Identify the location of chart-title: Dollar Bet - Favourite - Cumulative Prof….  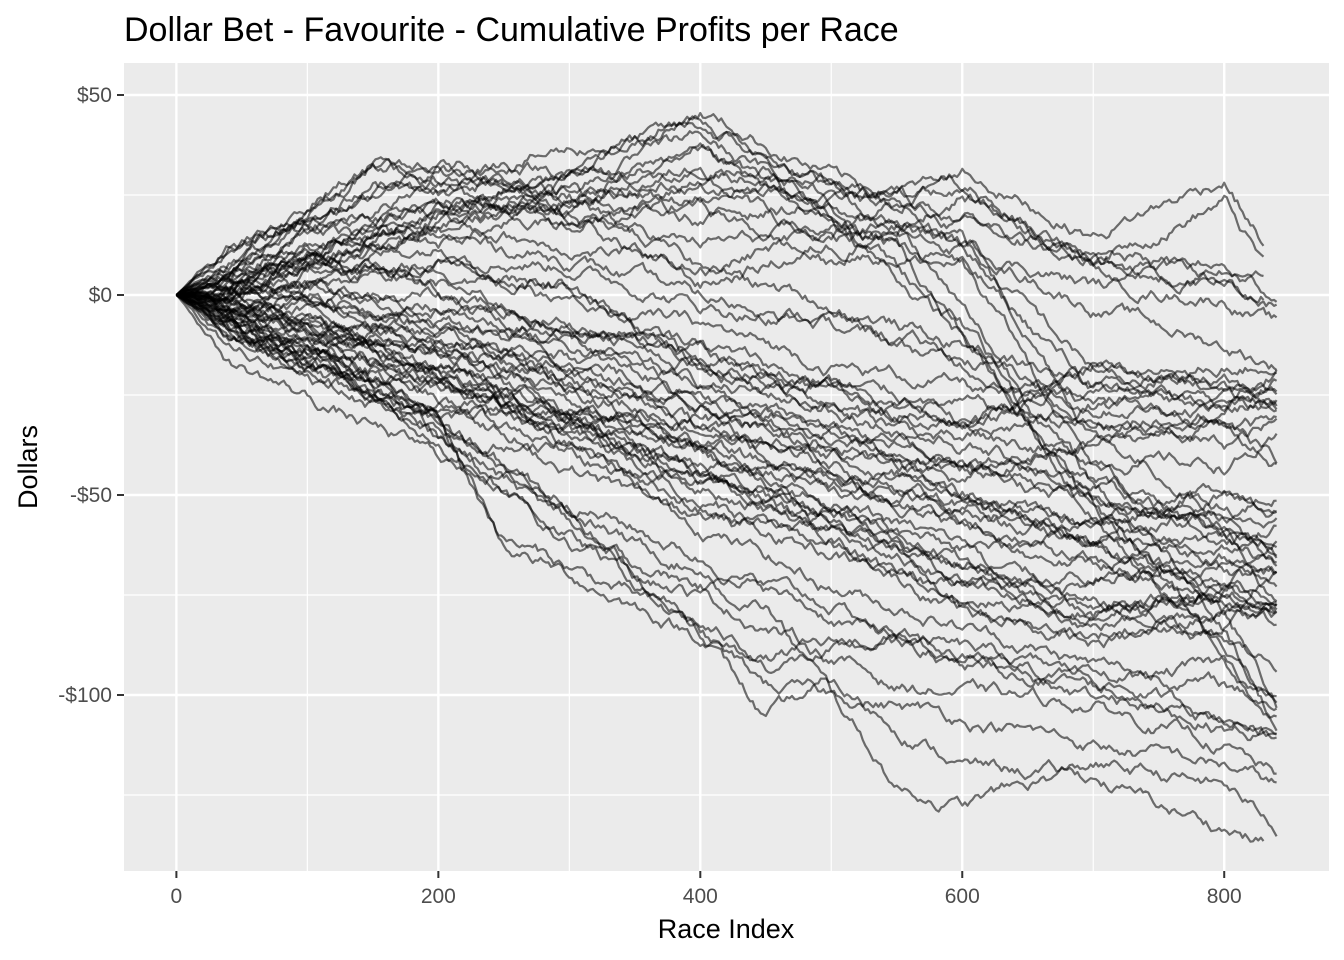
(511, 30).